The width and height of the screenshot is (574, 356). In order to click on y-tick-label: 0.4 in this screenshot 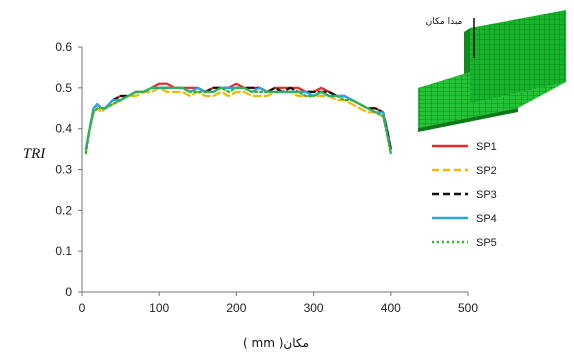, I will do `click(63, 129)`.